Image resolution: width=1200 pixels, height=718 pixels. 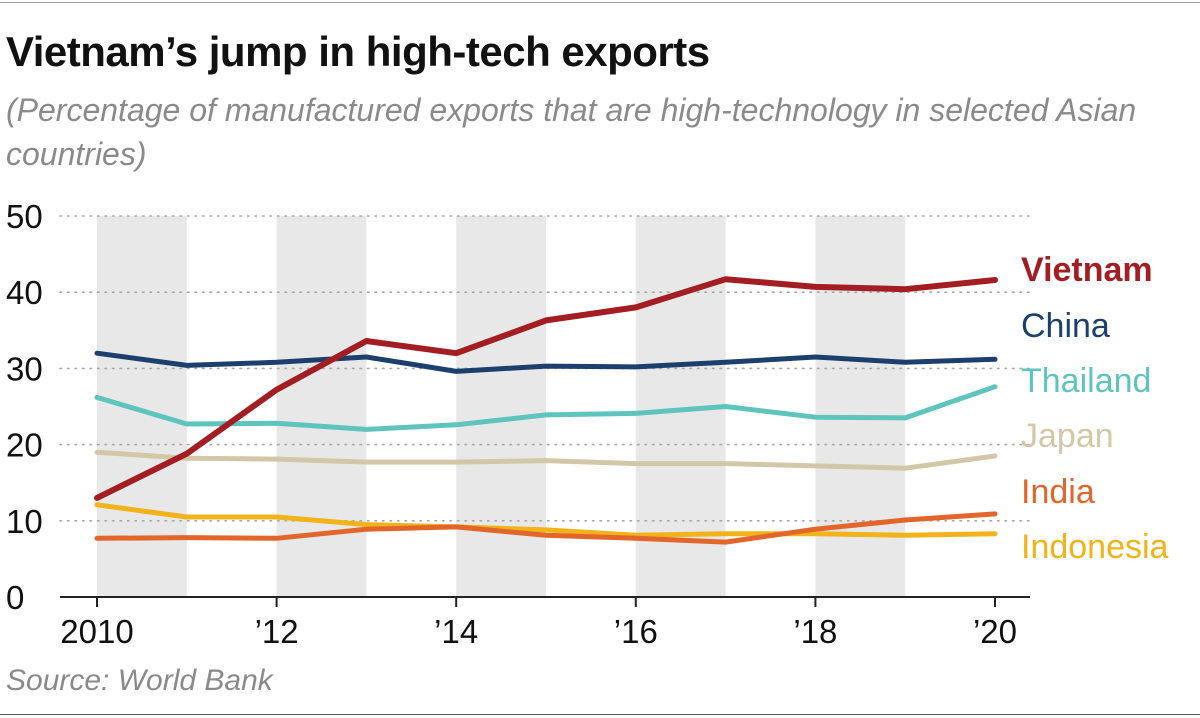 I want to click on legend-label-thailand: Thailand, so click(x=1086, y=381).